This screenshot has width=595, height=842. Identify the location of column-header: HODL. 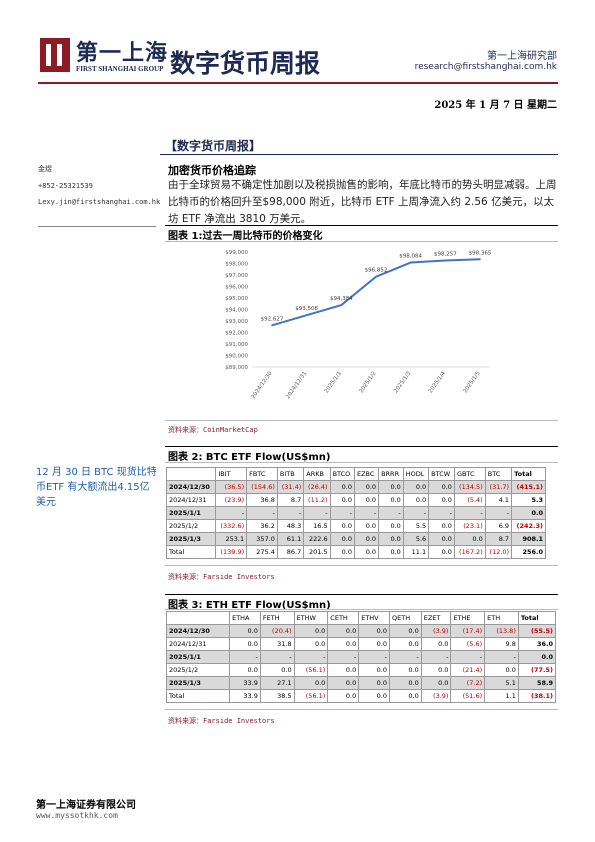
(416, 474).